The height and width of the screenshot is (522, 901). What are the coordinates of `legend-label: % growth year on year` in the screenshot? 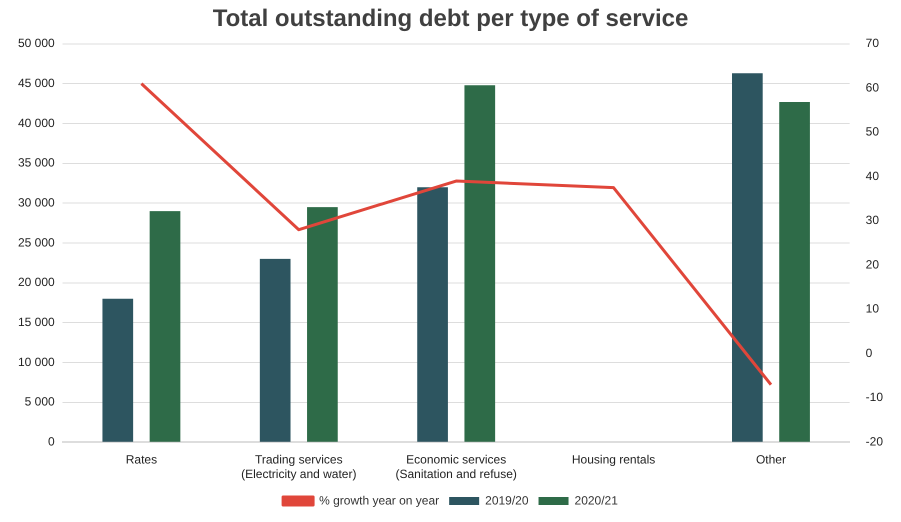 It's located at (379, 500).